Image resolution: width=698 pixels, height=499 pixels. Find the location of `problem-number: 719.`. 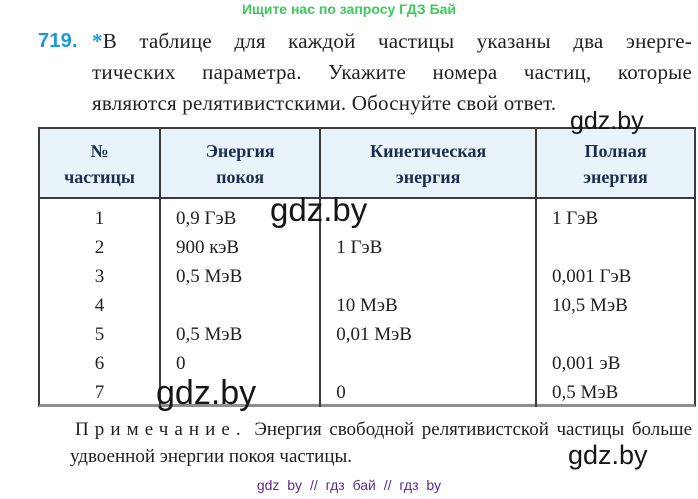

problem-number: 719. is located at coordinates (58, 41).